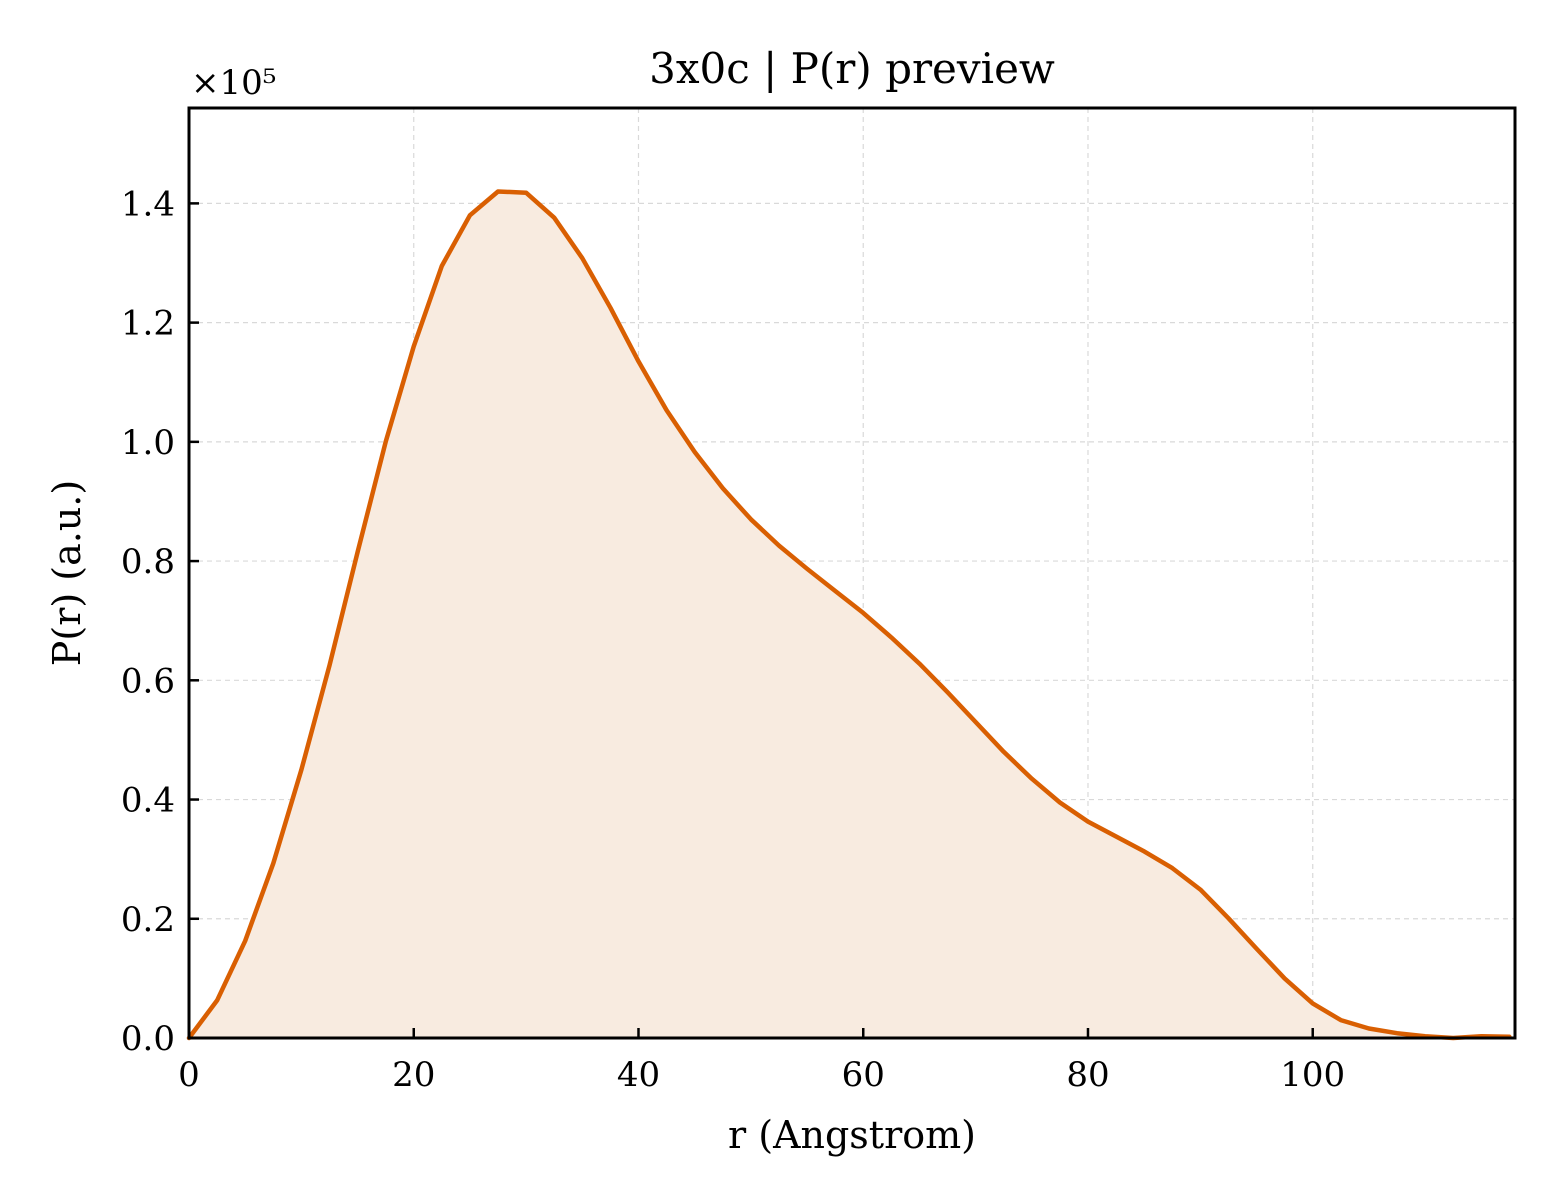 The width and height of the screenshot is (1560, 1200). I want to click on y-tick-label: 1.2, so click(148, 324).